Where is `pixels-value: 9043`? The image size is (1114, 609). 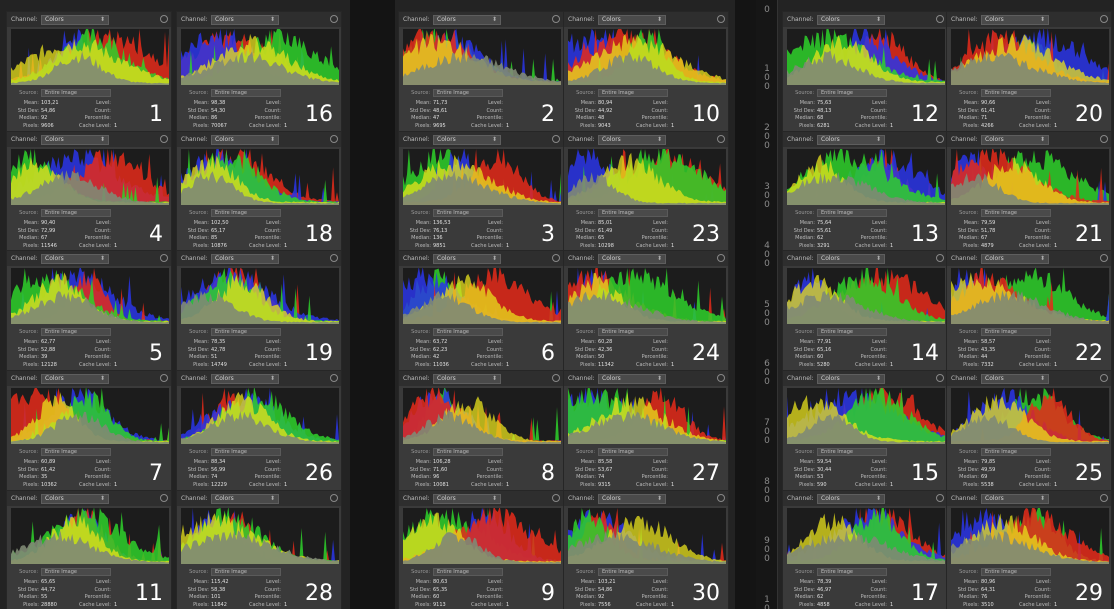
pixels-value: 9043 is located at coordinates (604, 125).